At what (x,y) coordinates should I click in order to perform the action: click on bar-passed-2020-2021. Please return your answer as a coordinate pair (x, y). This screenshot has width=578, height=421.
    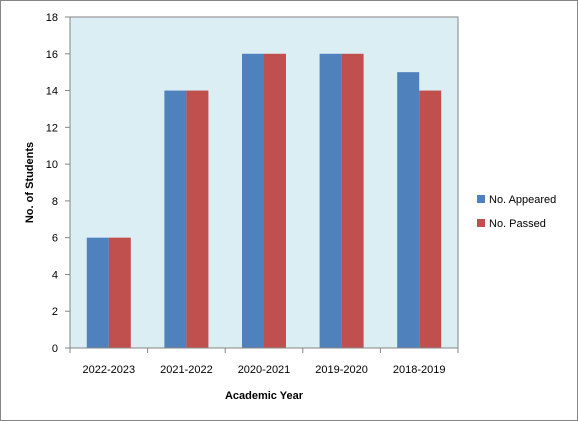
    Looking at the image, I should click on (275, 201).